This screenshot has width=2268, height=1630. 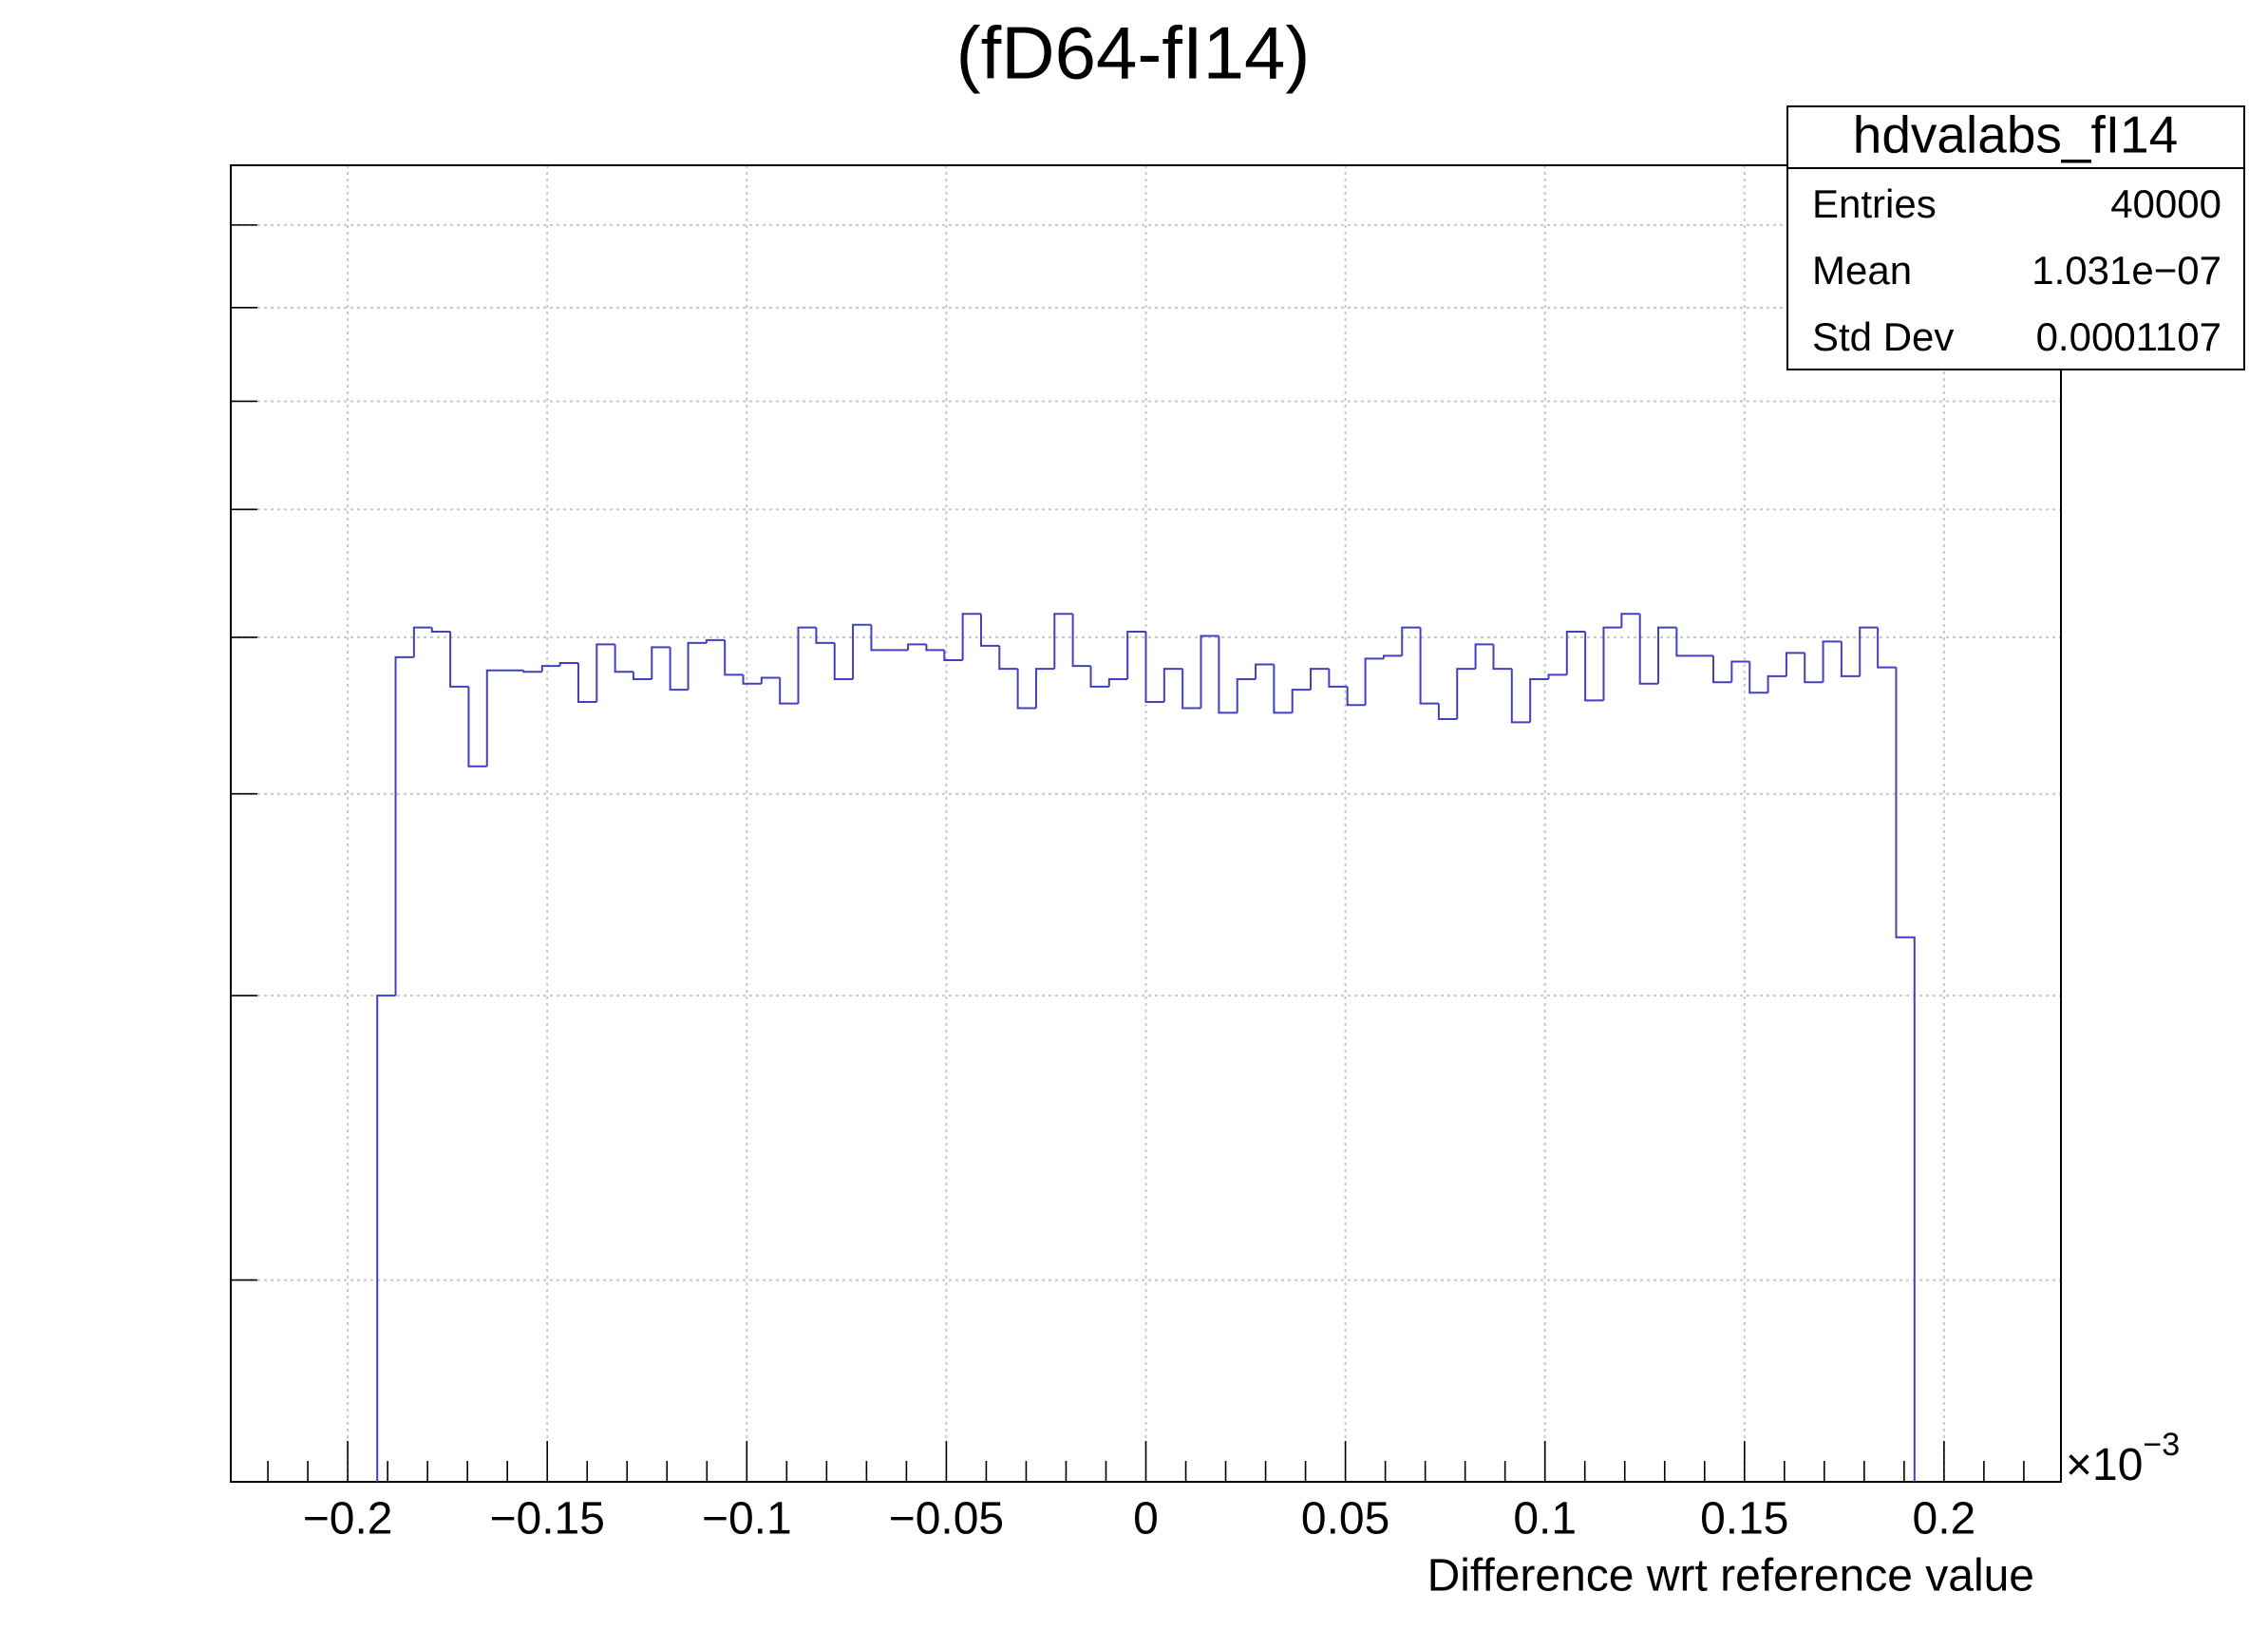 I want to click on x-tick-label: −0.2, so click(x=348, y=1519).